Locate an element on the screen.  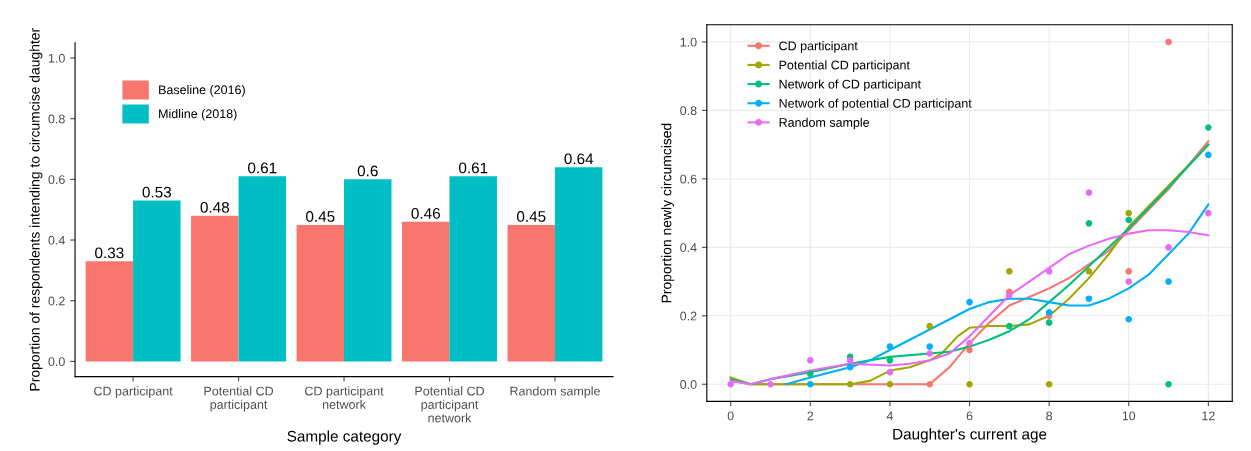
data-label: 0.46 is located at coordinates (425, 213).